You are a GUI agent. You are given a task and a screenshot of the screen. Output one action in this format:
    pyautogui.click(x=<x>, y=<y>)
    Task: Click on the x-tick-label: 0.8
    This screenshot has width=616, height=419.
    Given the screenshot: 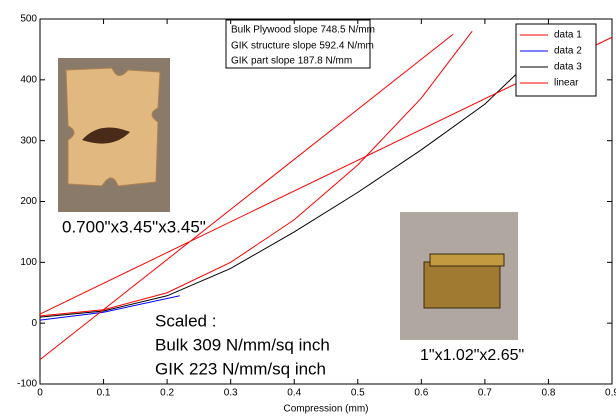 What is the action you would take?
    pyautogui.click(x=548, y=393)
    